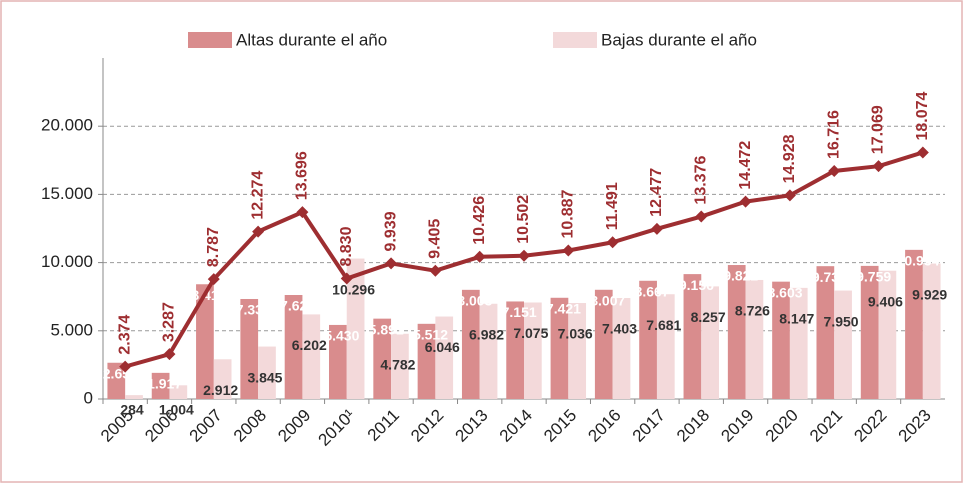 Image resolution: width=963 pixels, height=483 pixels. What do you see at coordinates (309, 345) in the screenshot?
I see `bar-value-label: 6.202` at bounding box center [309, 345].